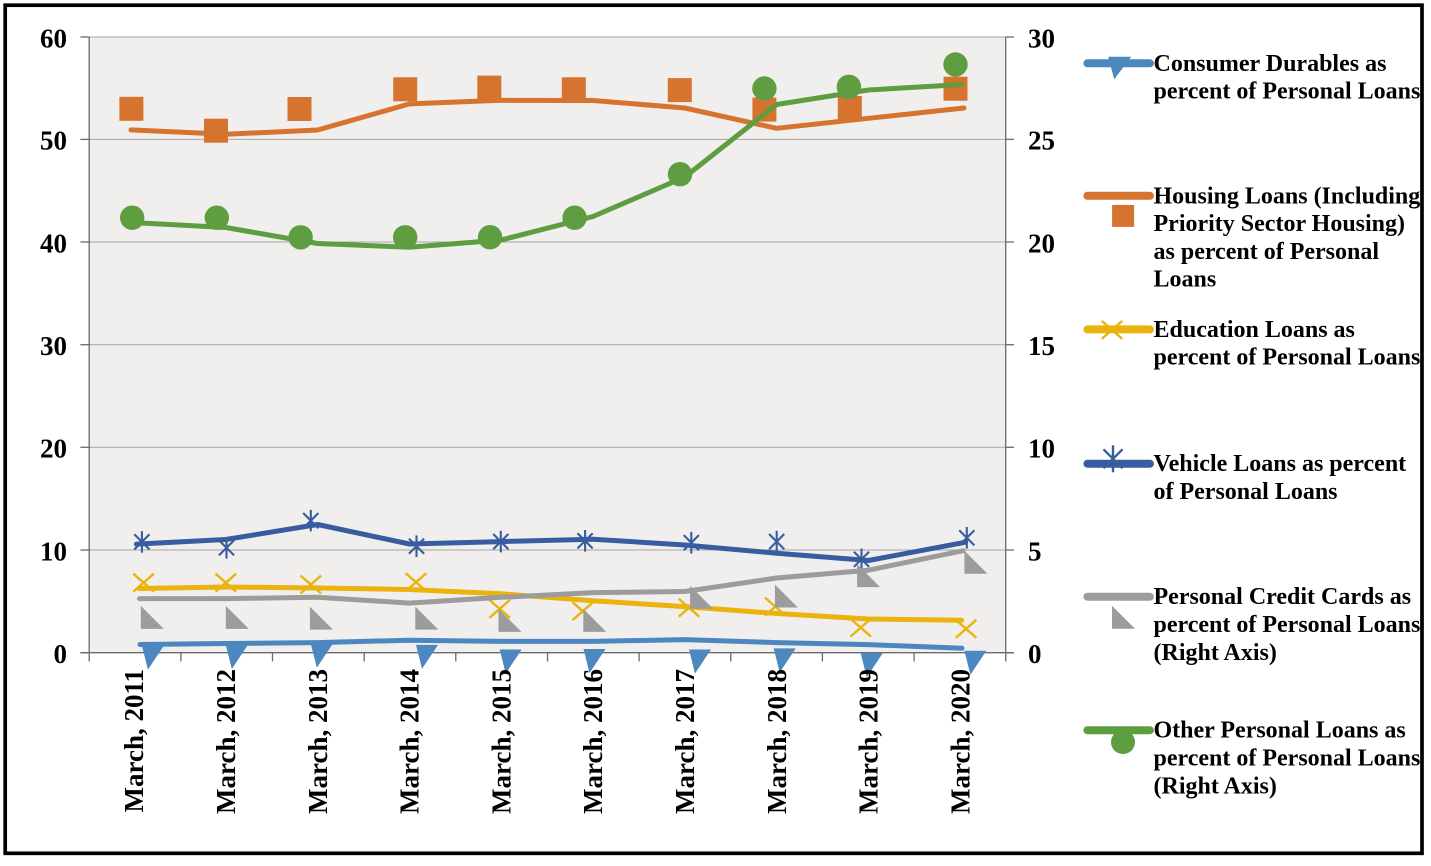 This screenshot has height=866, width=1431. I want to click on svg-text: March, 2016, so click(593, 741).